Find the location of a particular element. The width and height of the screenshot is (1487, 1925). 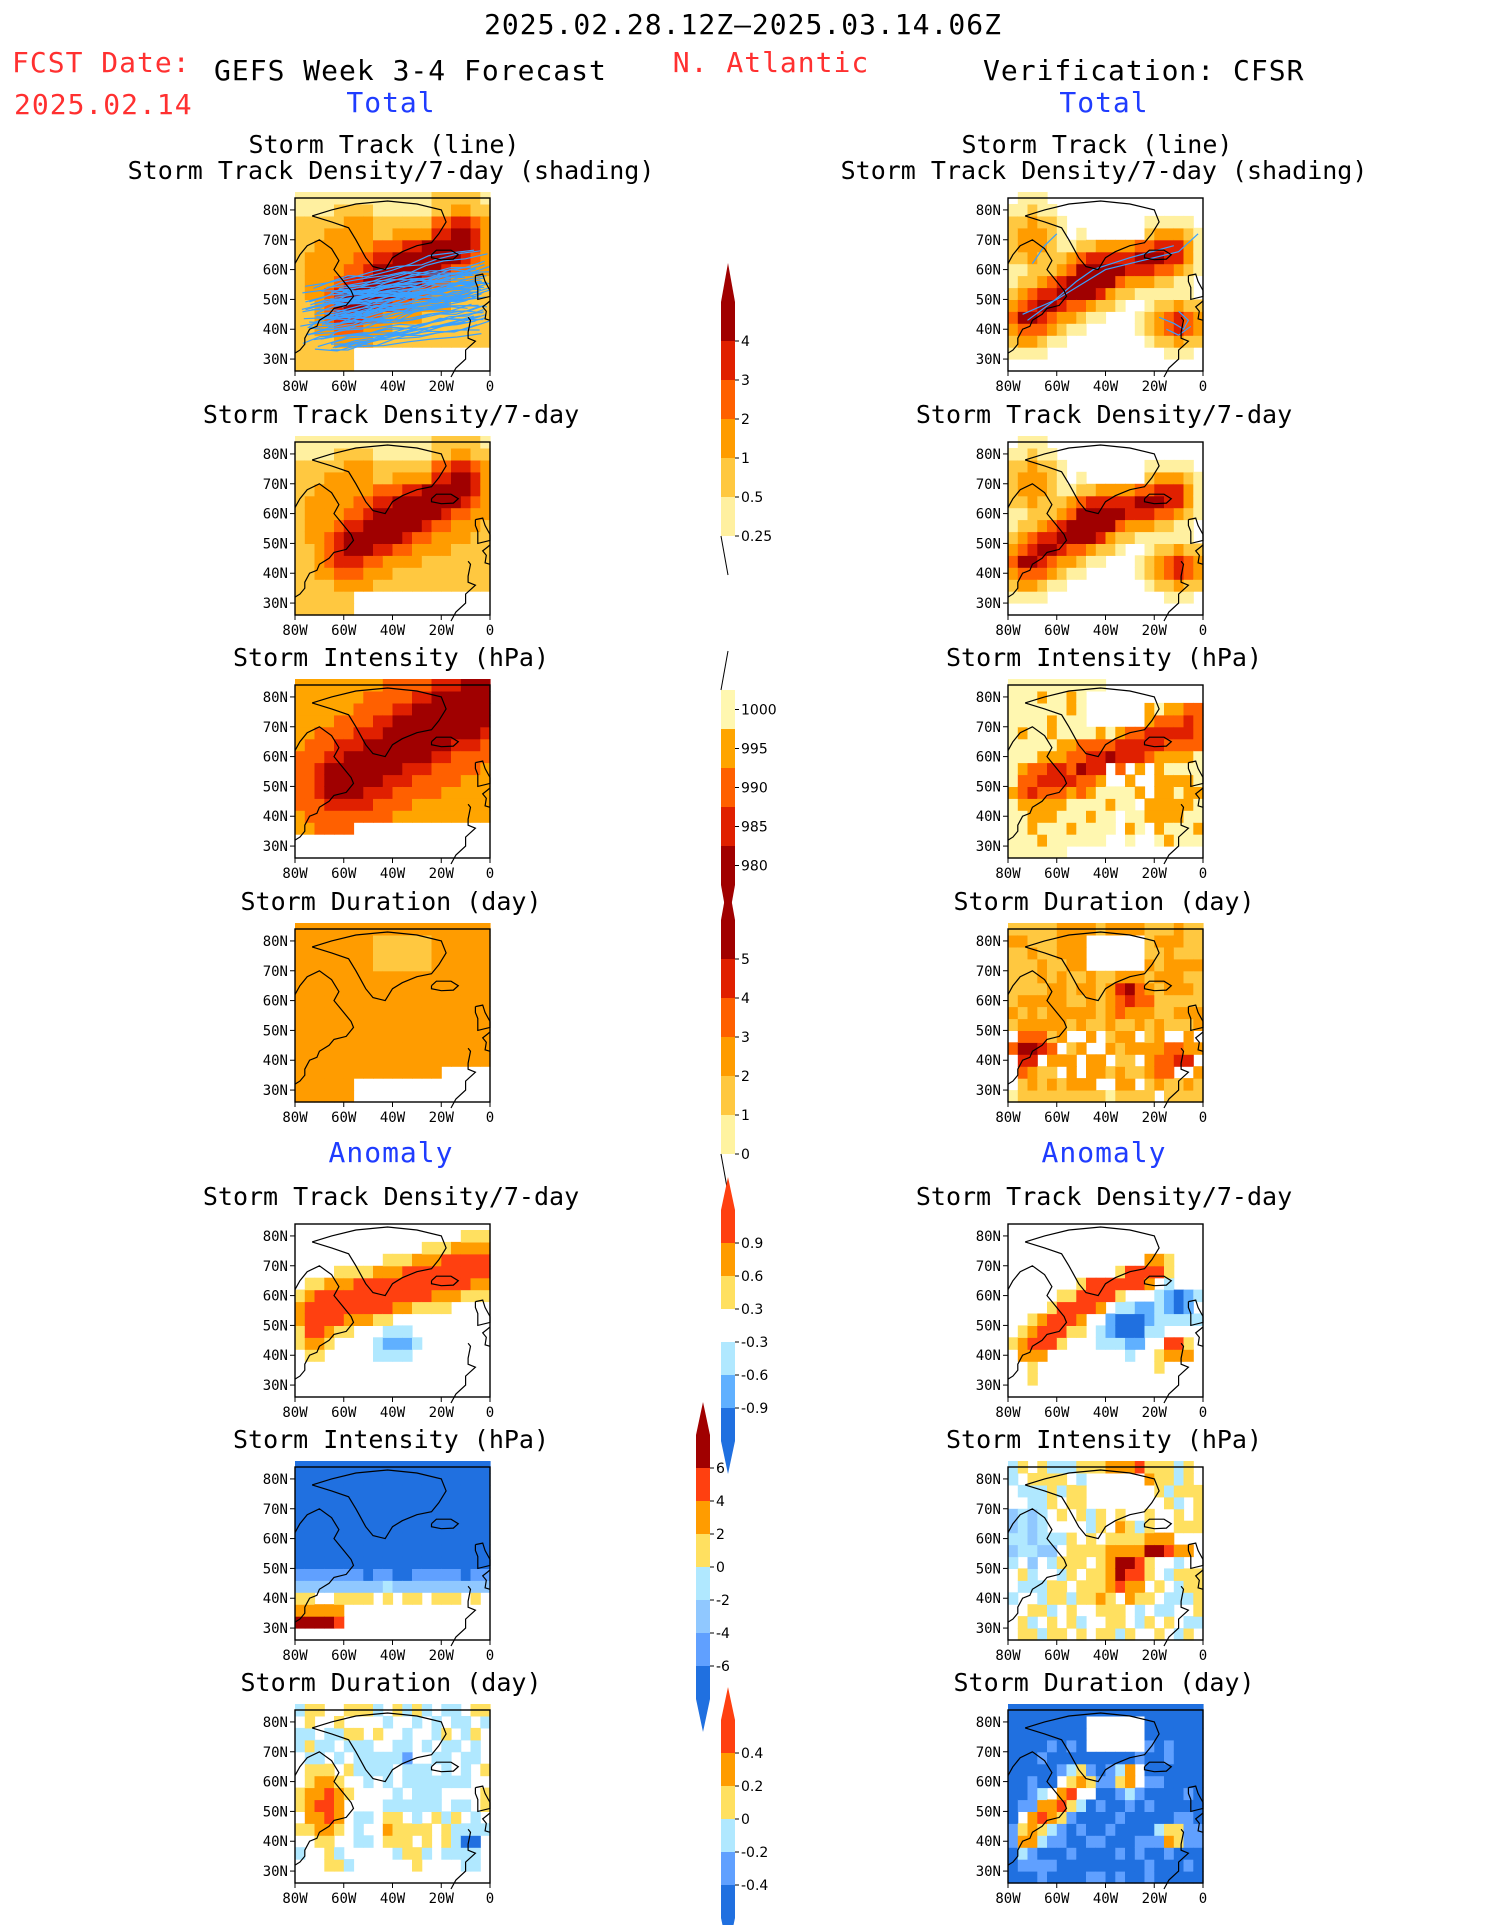

colorbar-label: 2 is located at coordinates (745, 1077).